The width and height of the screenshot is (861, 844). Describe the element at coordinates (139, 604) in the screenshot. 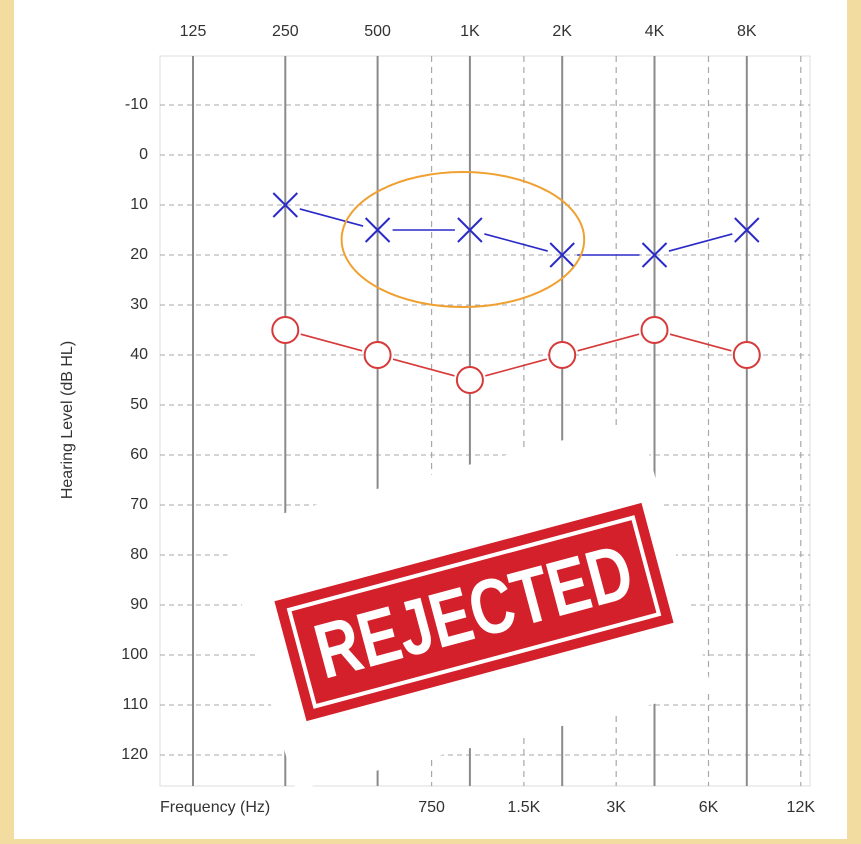

I see `y-tick-label: 90` at that location.